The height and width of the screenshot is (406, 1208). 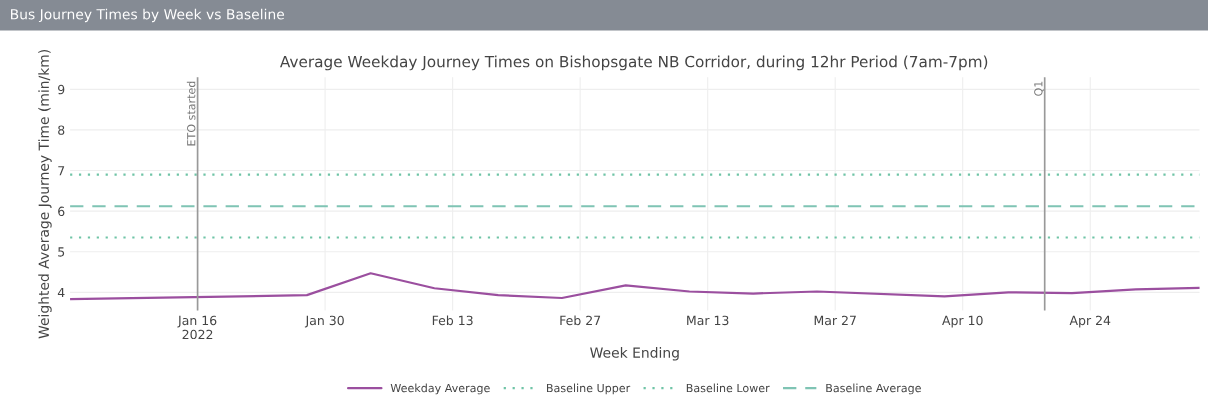 I want to click on y-tick-label: 4, so click(x=61, y=292).